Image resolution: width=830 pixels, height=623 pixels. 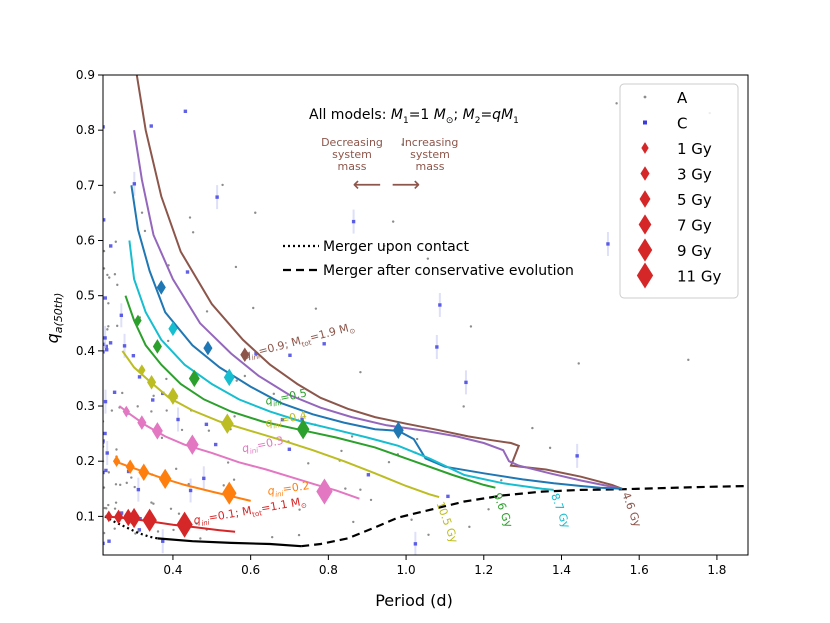 I want to click on curve-label: qini=0.3, so click(x=263, y=445).